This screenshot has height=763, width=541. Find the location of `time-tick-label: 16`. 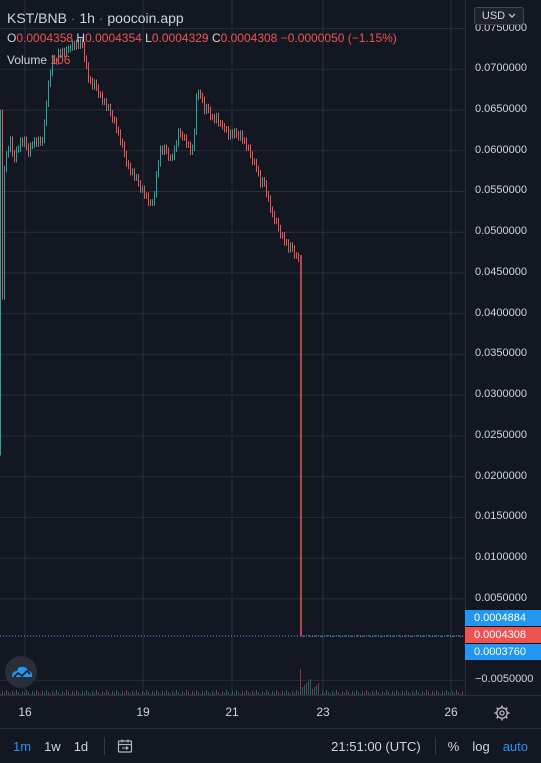

time-tick-label: 16 is located at coordinates (25, 712).